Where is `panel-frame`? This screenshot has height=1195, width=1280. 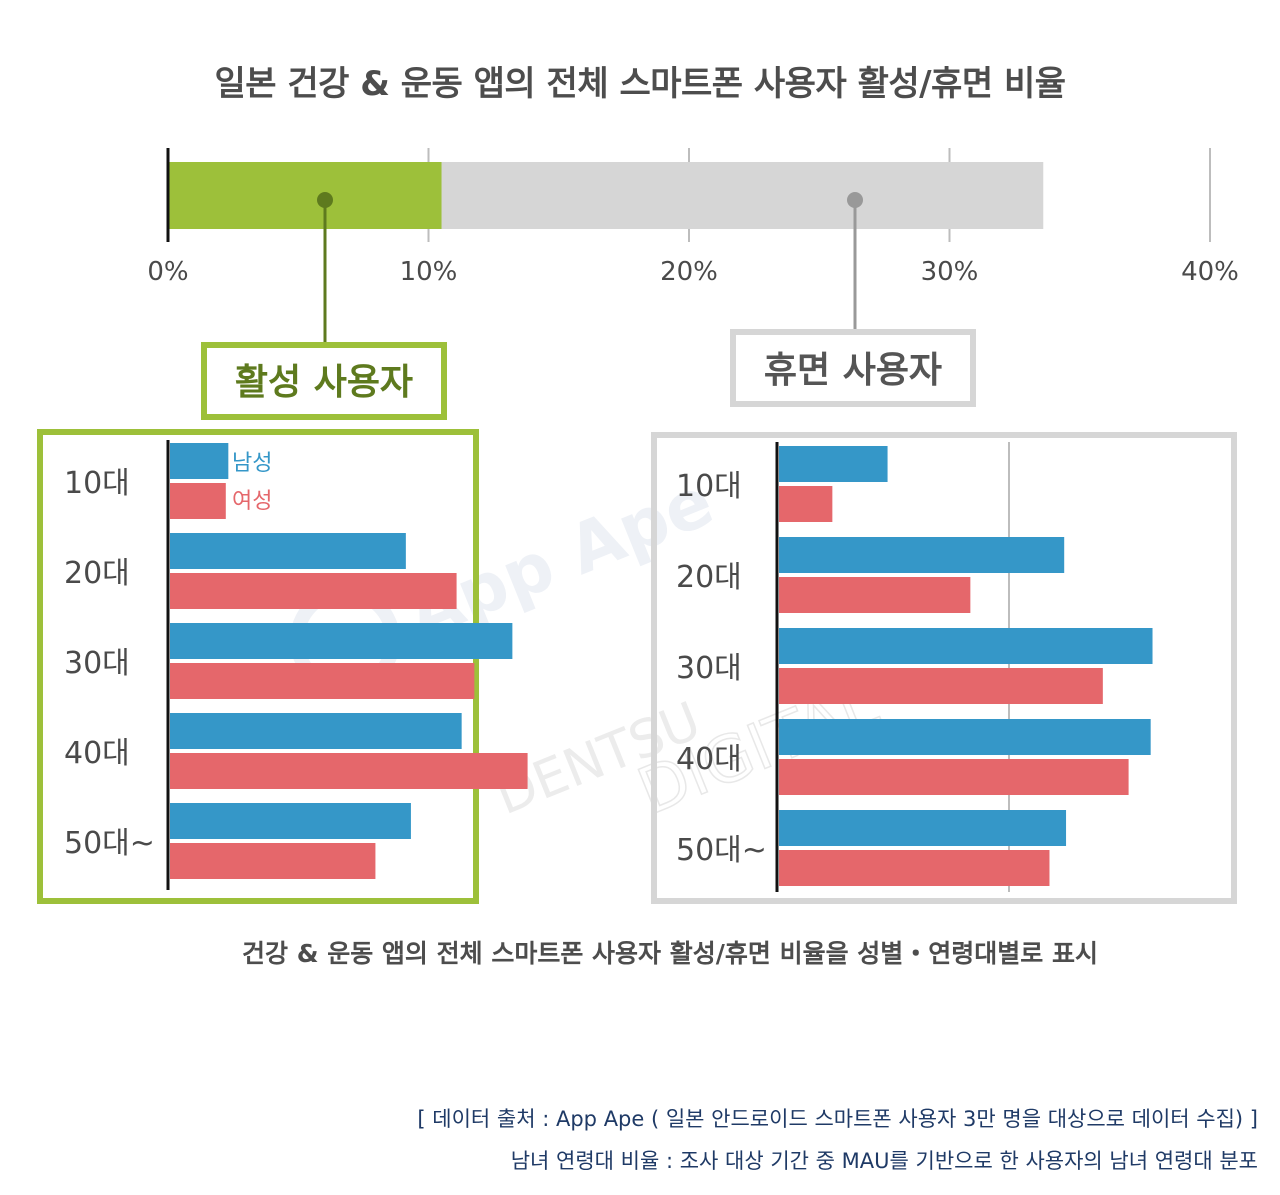
panel-frame is located at coordinates (258, 666).